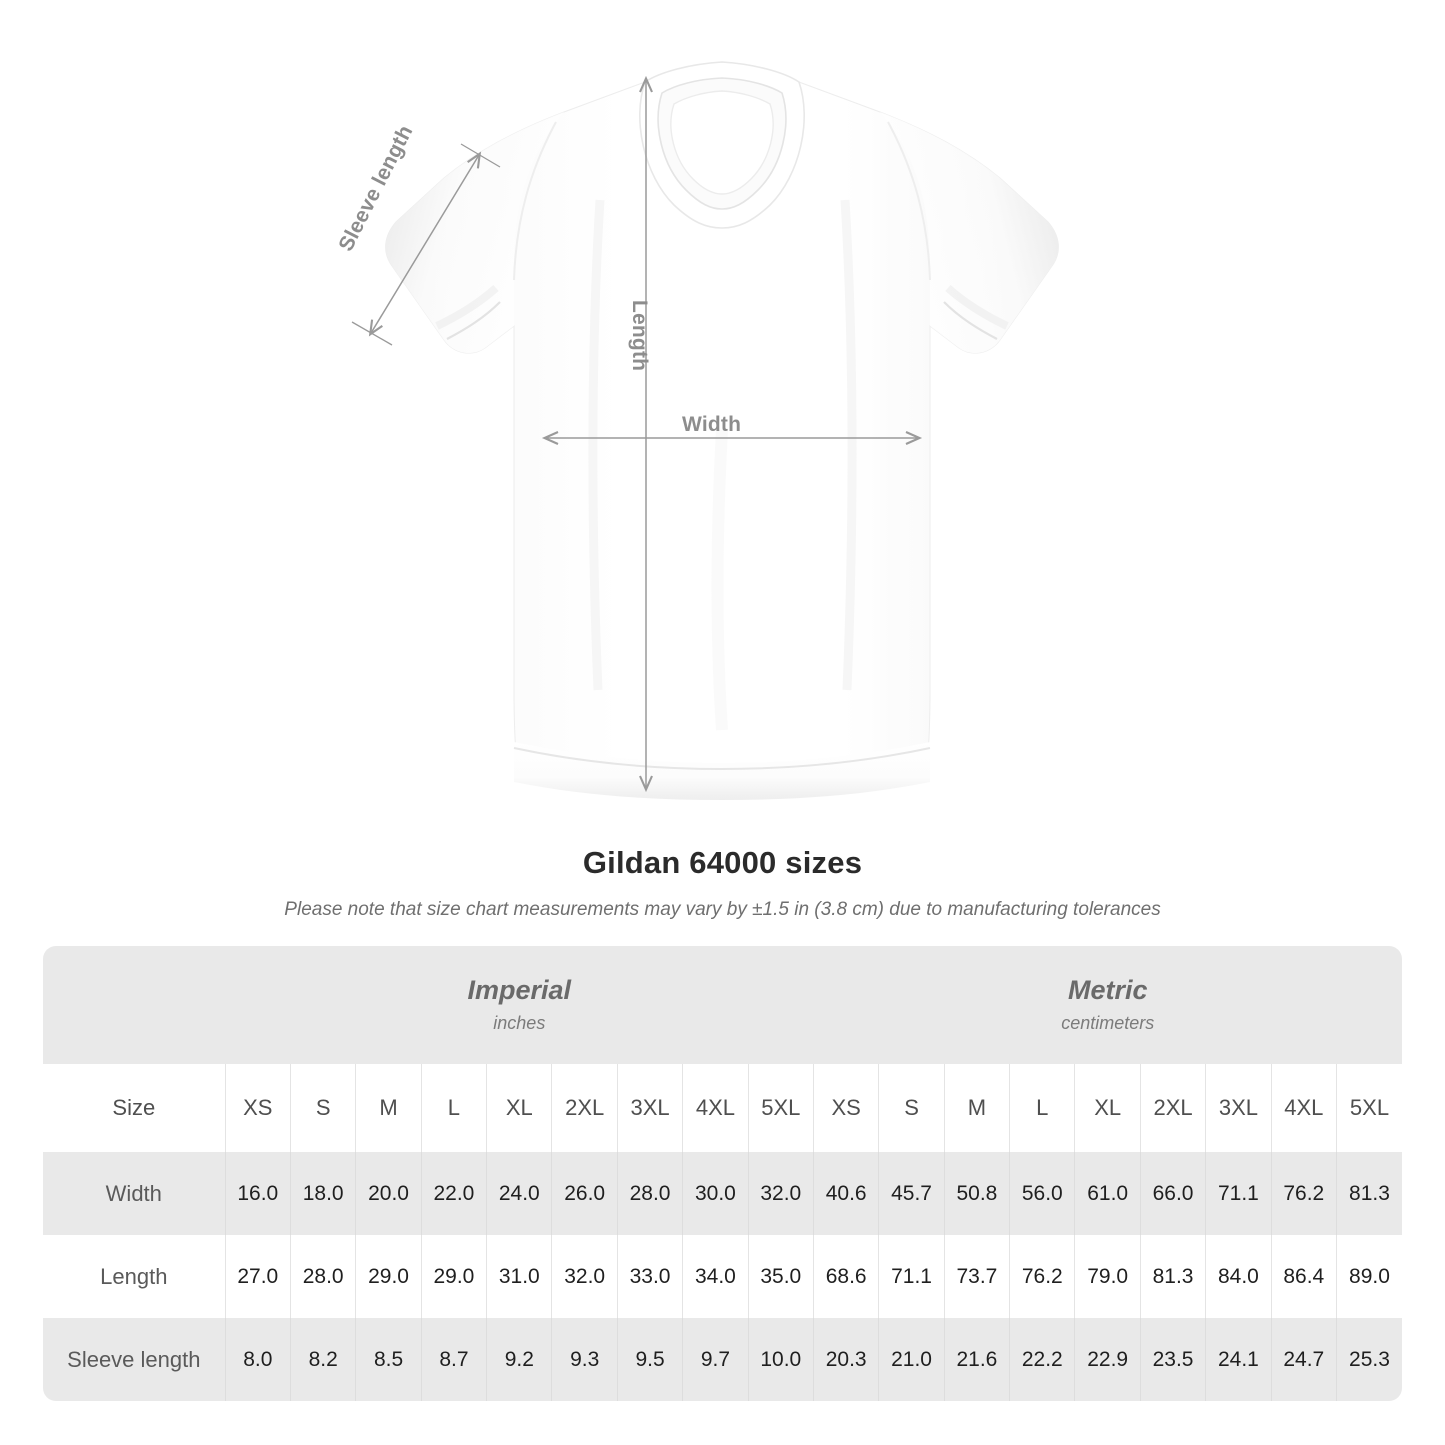 Image resolution: width=1445 pixels, height=1445 pixels. What do you see at coordinates (1238, 1359) in the screenshot?
I see `measurement-cell-metric: 24.1` at bounding box center [1238, 1359].